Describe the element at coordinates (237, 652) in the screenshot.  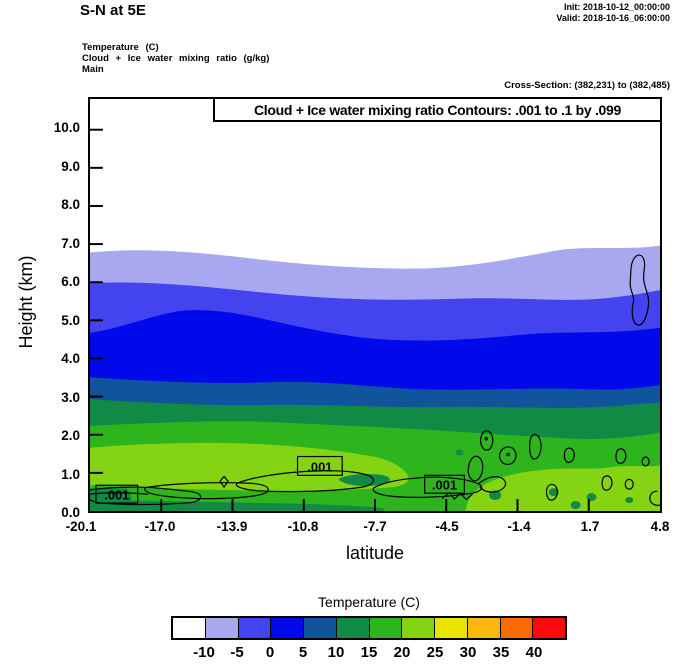
I see `colorbar-tick-label: -5` at that location.